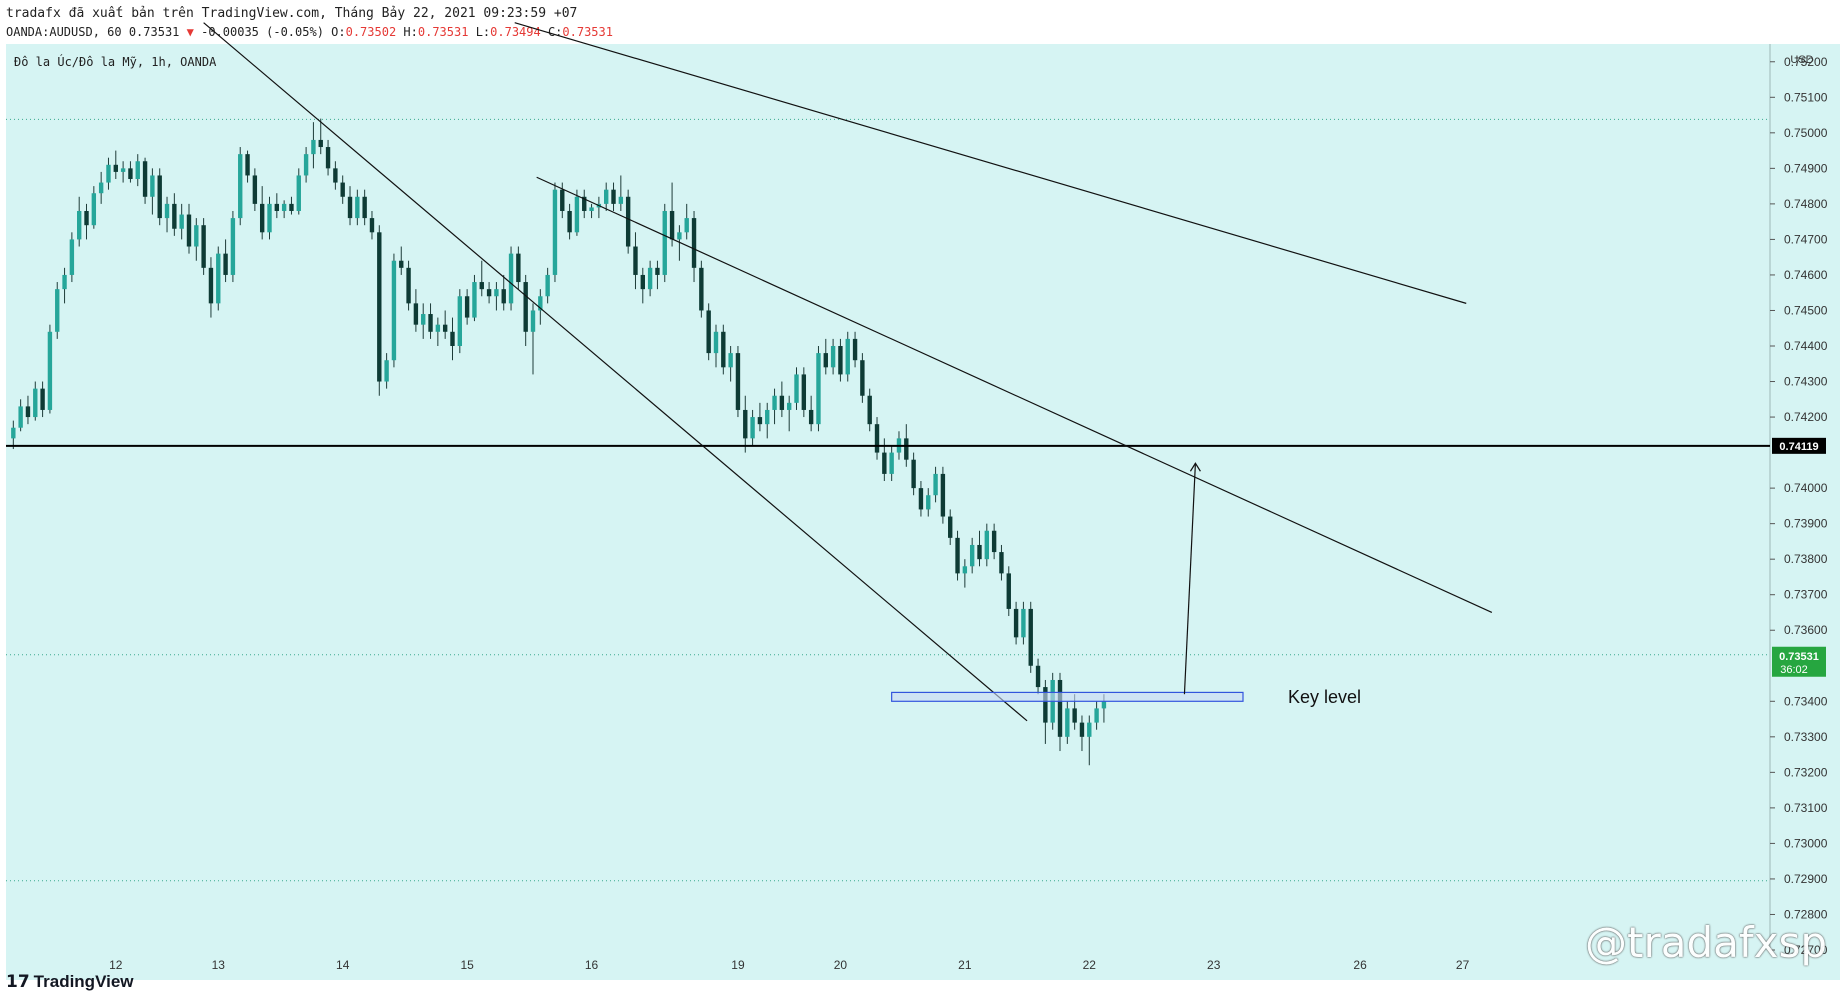  What do you see at coordinates (1806, 417) in the screenshot?
I see `y-tick-label: 0.74200` at bounding box center [1806, 417].